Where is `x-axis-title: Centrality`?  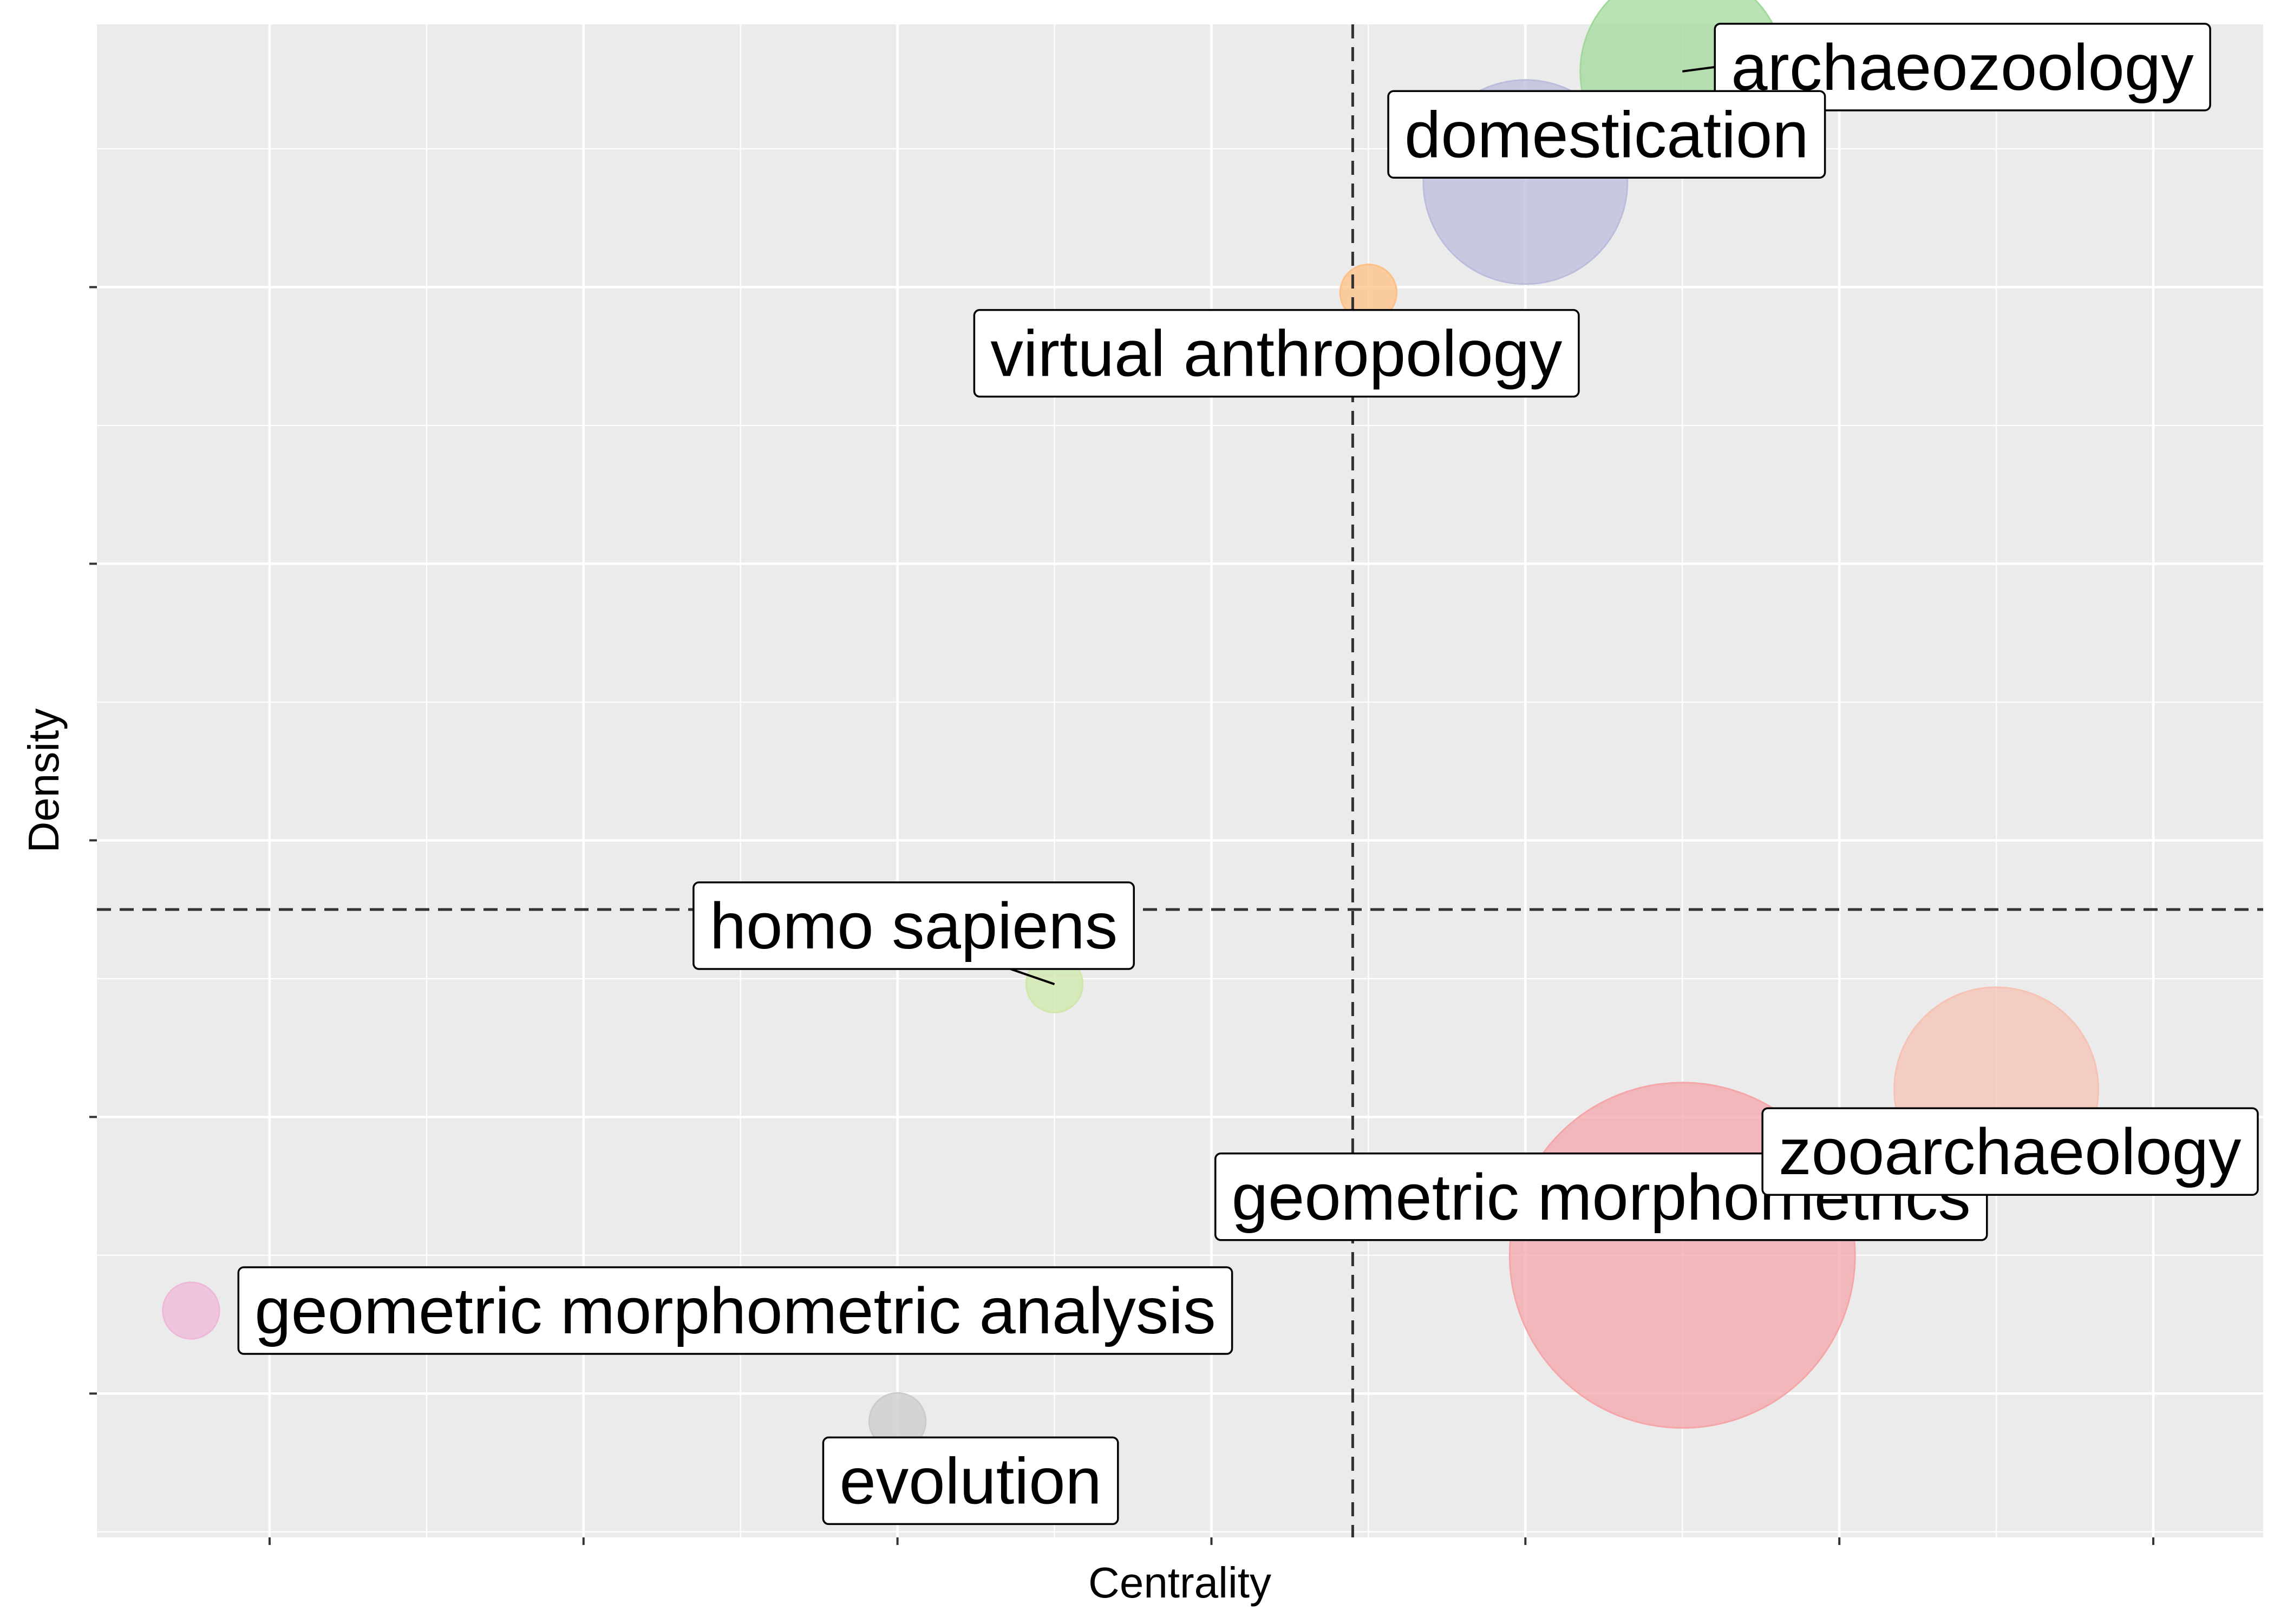
x-axis-title: Centrality is located at coordinates (1180, 1582).